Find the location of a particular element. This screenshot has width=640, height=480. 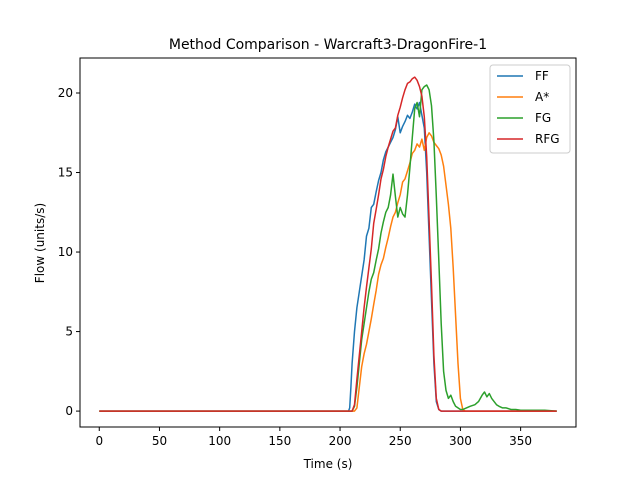

x-axis-label: Time (s) is located at coordinates (328, 464).